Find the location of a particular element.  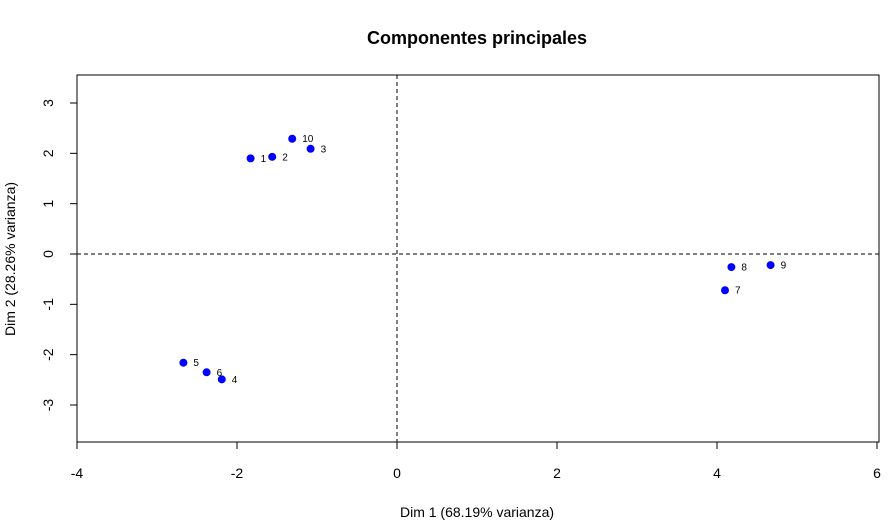

x-tick-label: -2 is located at coordinates (237, 473).